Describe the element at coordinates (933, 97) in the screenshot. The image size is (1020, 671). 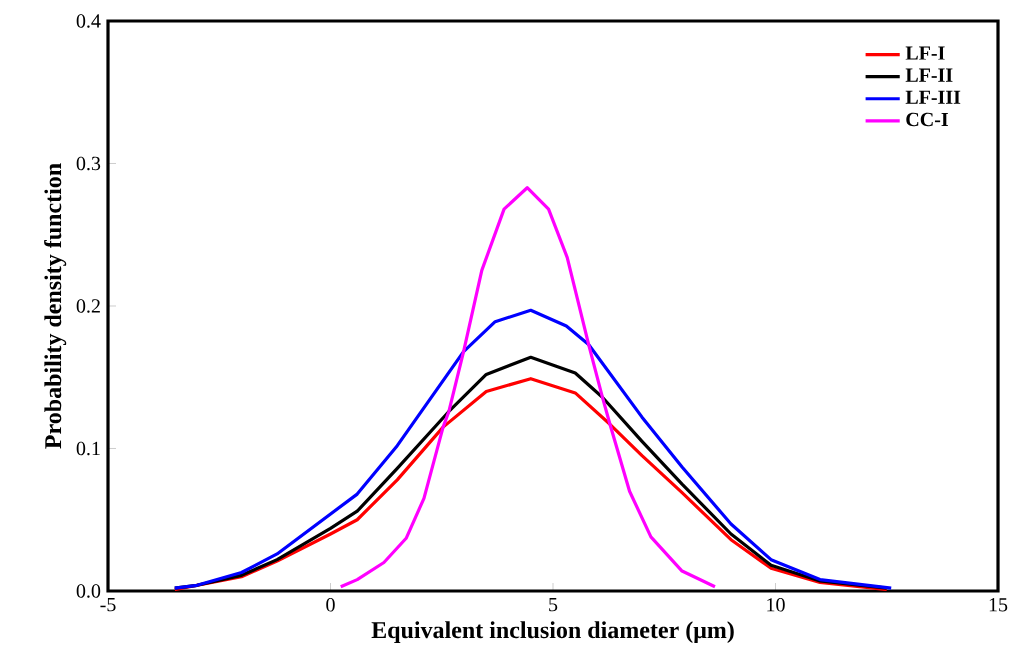
I see `legend-label: LF-III` at that location.